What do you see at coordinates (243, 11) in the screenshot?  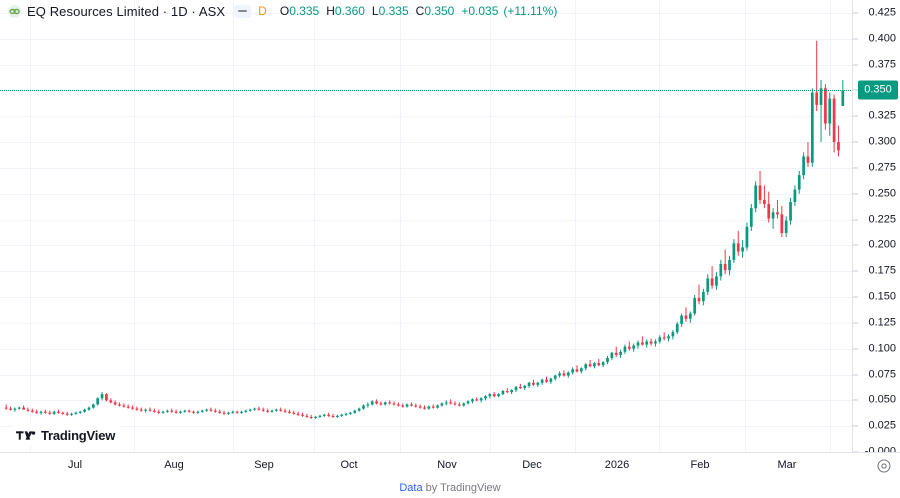 I see `bar-style-icon` at bounding box center [243, 11].